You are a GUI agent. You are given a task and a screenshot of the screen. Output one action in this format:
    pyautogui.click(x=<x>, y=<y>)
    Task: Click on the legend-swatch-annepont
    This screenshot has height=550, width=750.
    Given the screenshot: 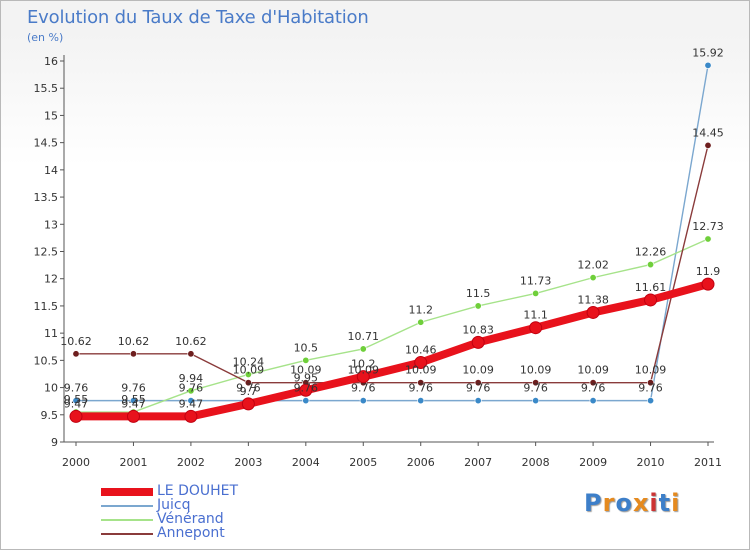 What is the action you would take?
    pyautogui.click(x=127, y=534)
    